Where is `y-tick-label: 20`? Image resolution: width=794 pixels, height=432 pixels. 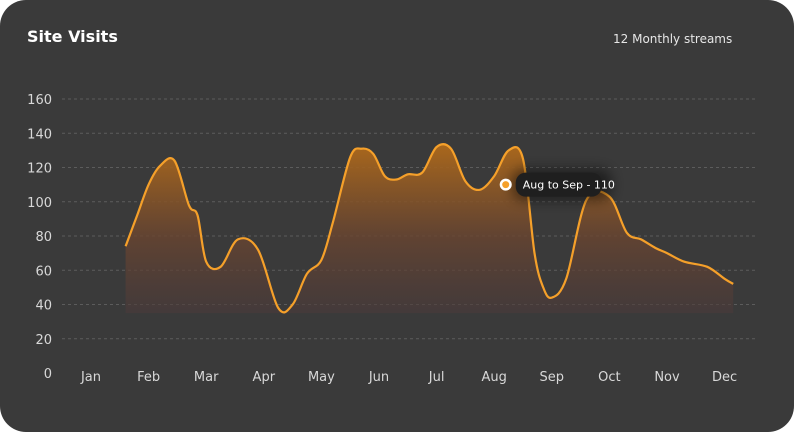
y-tick-label: 20 is located at coordinates (43, 340).